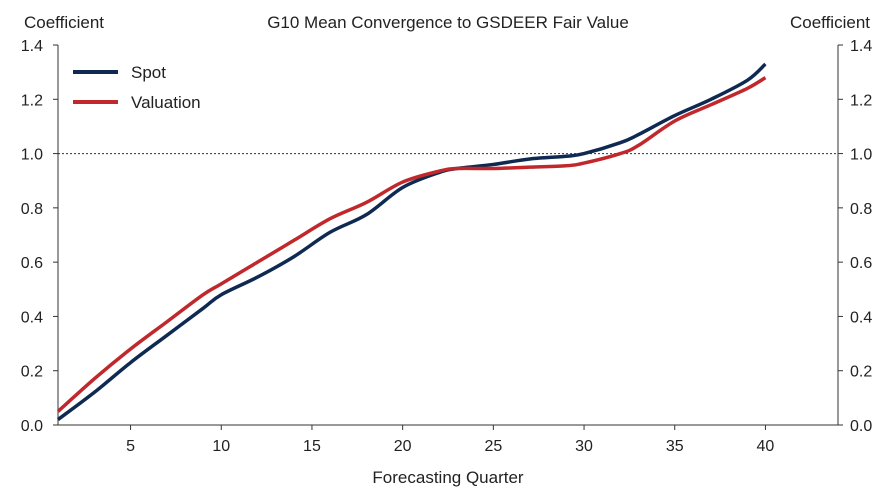  I want to click on x-tick-label: 20, so click(403, 446).